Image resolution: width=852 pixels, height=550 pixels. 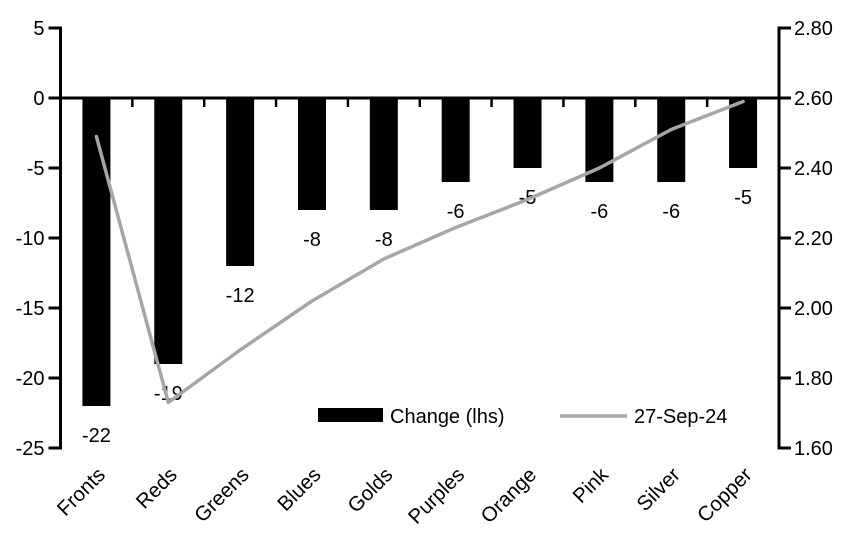 What do you see at coordinates (813, 309) in the screenshot?
I see `right-axis-tick-label: 2.00` at bounding box center [813, 309].